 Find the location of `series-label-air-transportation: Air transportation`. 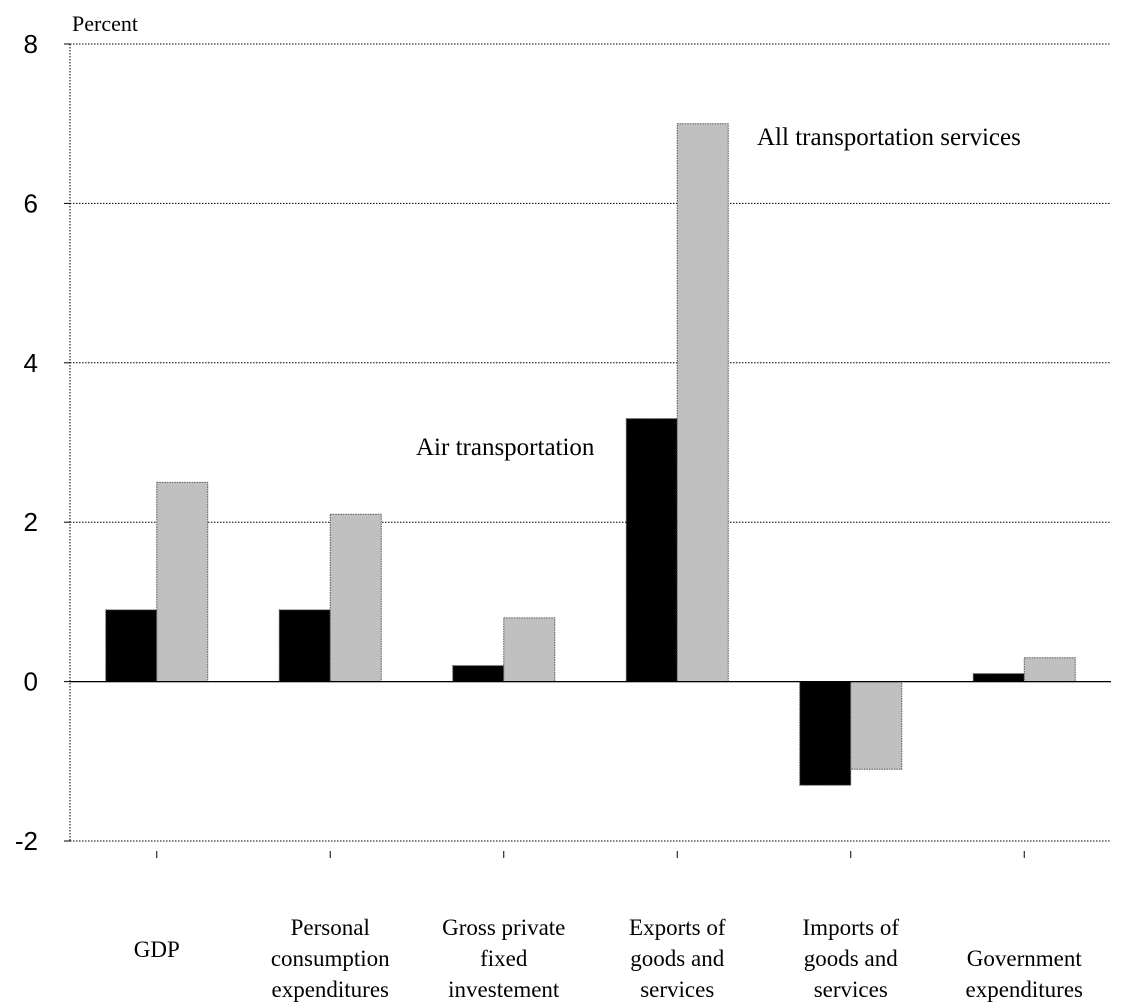

series-label-air-transportation: Air transportation is located at coordinates (505, 447).